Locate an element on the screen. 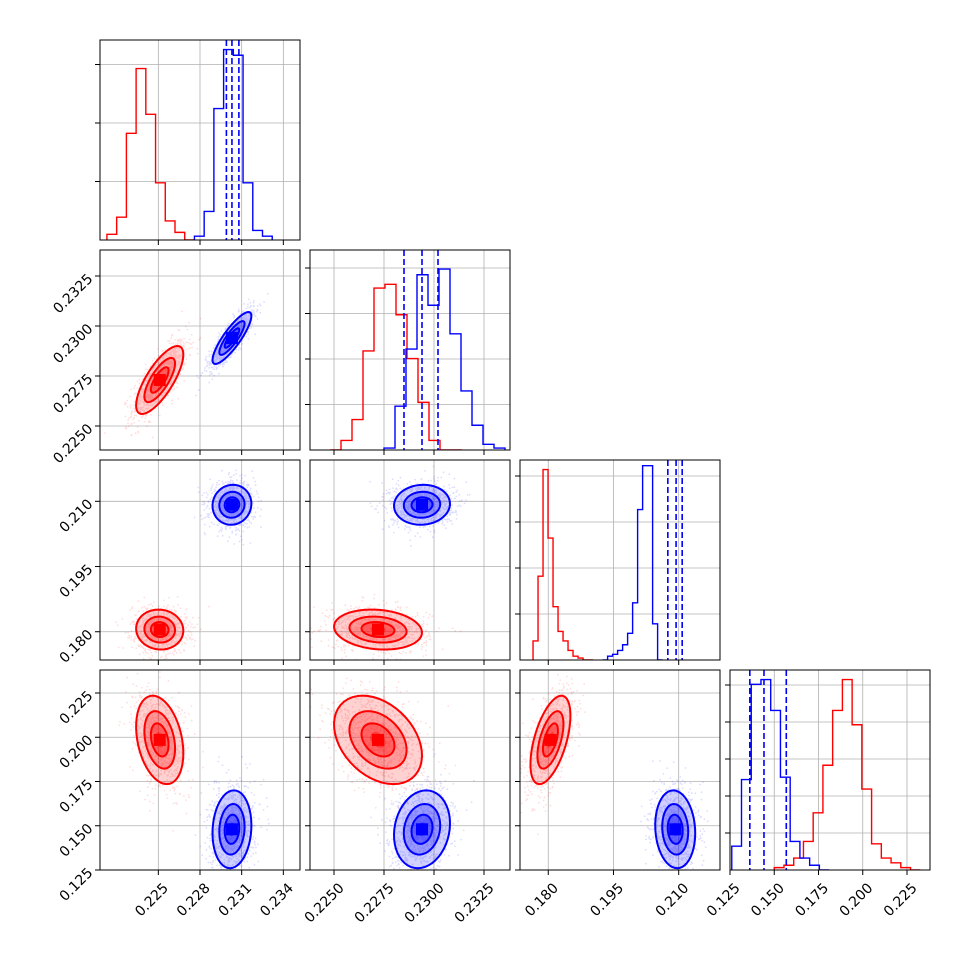  red-histogram is located at coordinates (396, 366).